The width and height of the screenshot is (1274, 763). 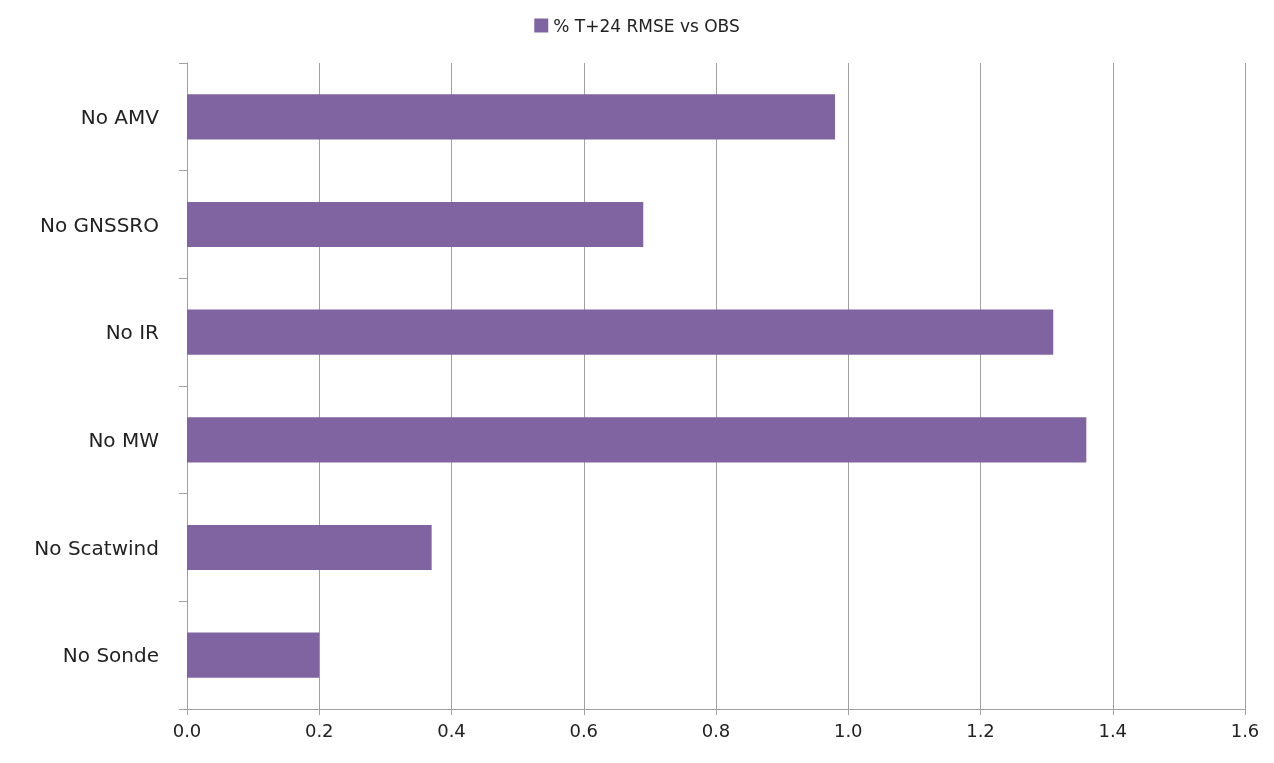 I want to click on legend-label: % T+24 RMSE vs OBS, so click(x=646, y=25).